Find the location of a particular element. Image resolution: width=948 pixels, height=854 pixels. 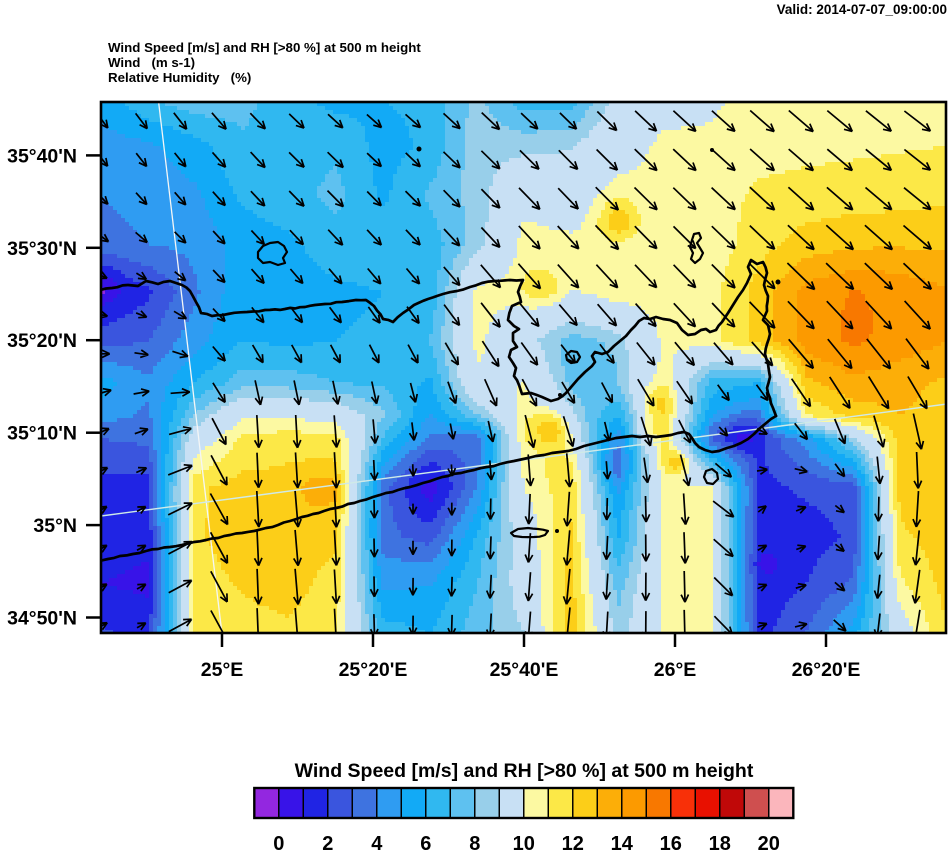

svg-text: 35°10'N is located at coordinates (42, 434).